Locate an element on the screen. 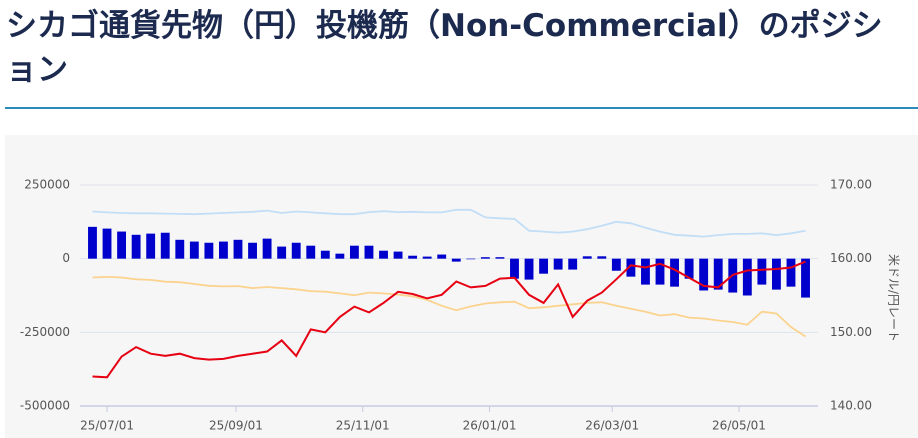 This screenshot has width=918, height=438. x-tick-label: 26/03/01 is located at coordinates (612, 426).